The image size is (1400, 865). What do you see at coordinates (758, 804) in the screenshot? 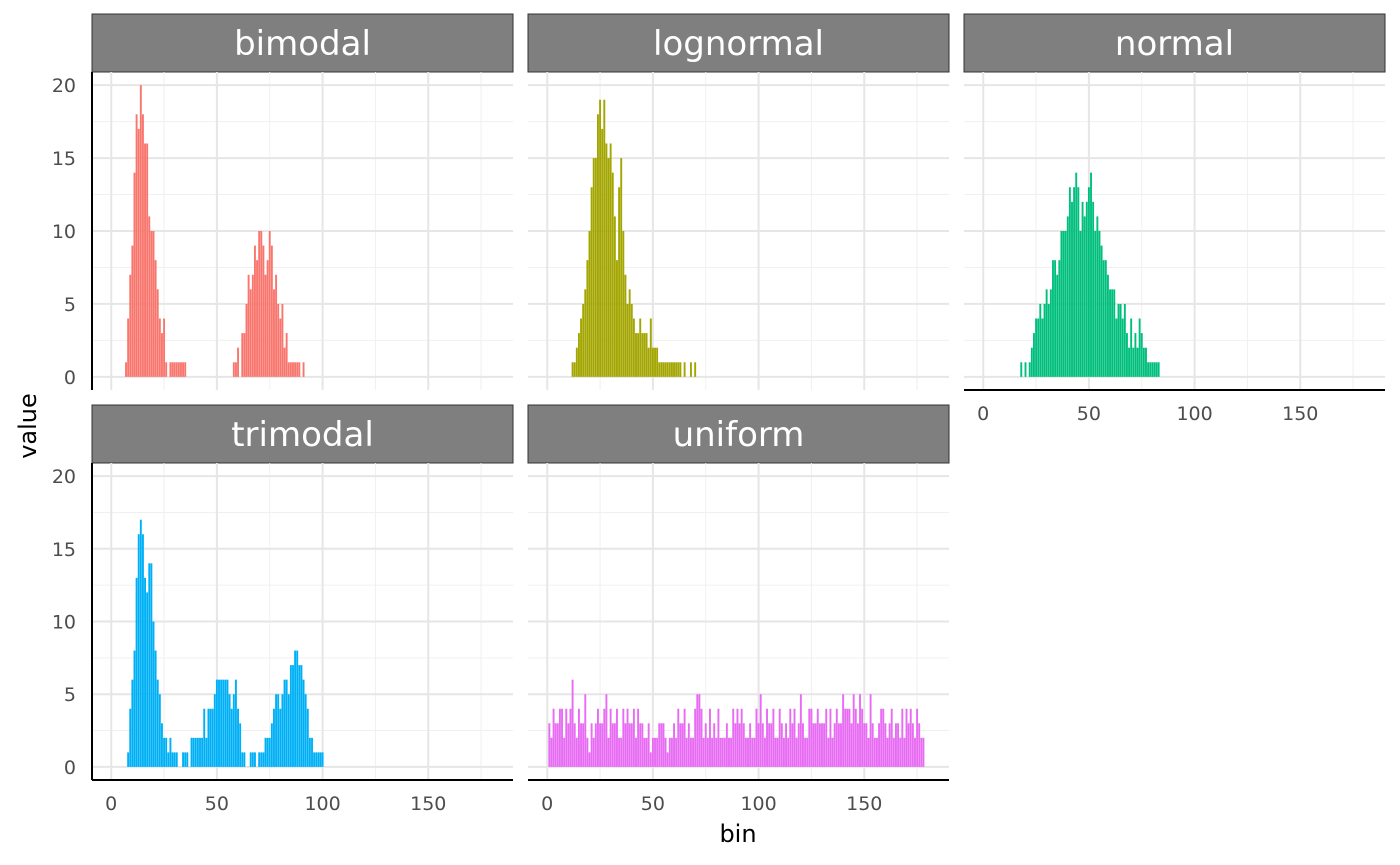
I see `x-tick-label: 100` at bounding box center [758, 804].